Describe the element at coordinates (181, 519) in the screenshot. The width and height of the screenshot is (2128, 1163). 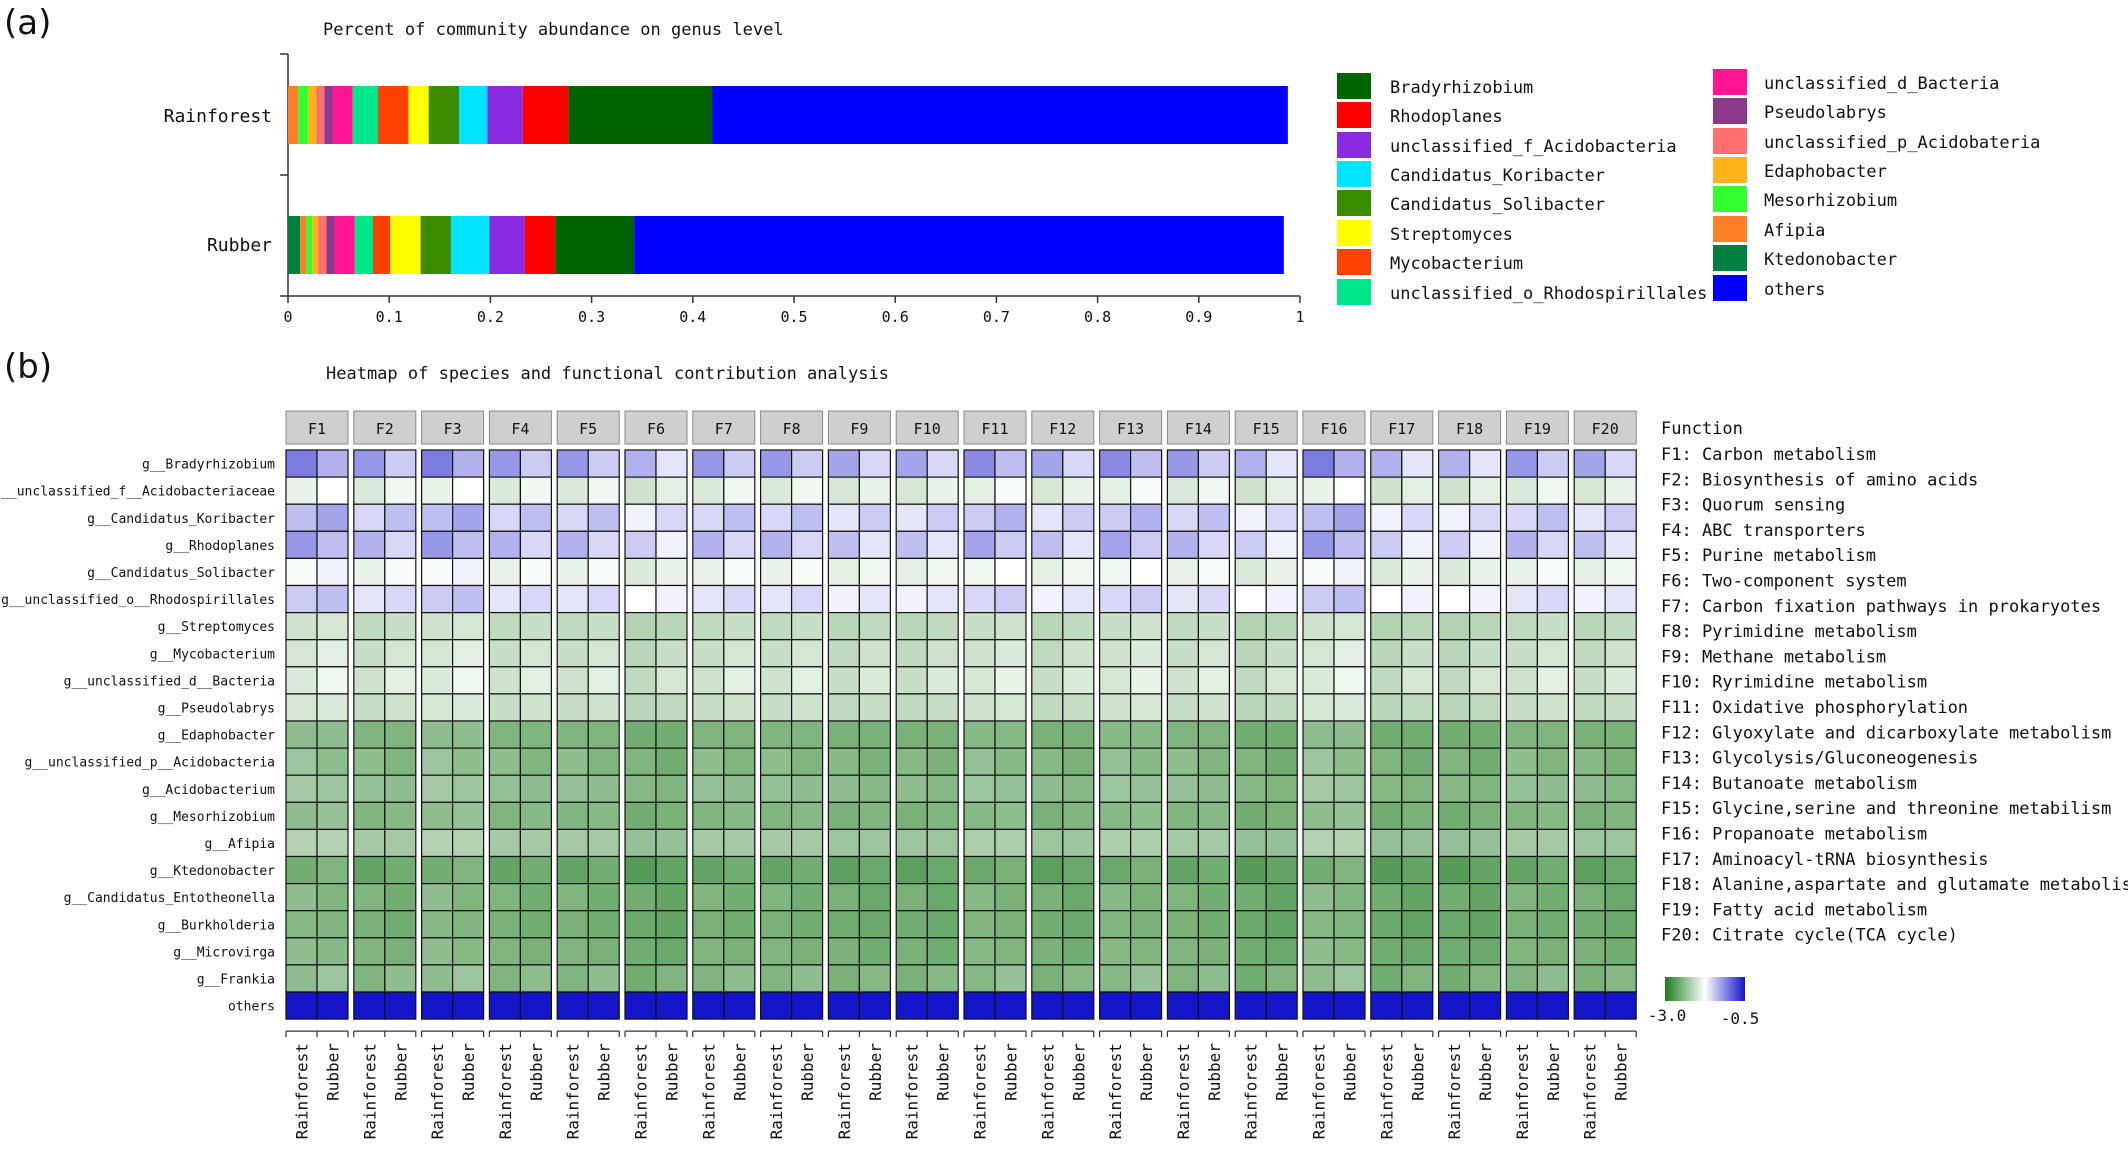
I see `species-label: g__Candidatus_Koribacter` at that location.